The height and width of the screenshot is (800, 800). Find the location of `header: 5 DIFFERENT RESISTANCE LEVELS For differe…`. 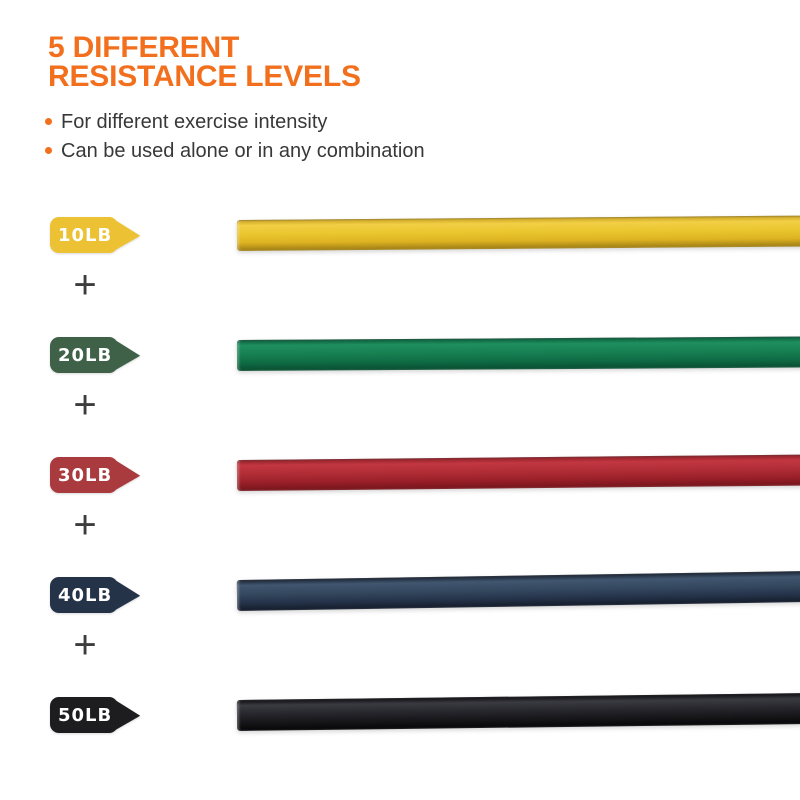

header: 5 DIFFERENT RESISTANCE LEVELS For differe… is located at coordinates (235, 98).